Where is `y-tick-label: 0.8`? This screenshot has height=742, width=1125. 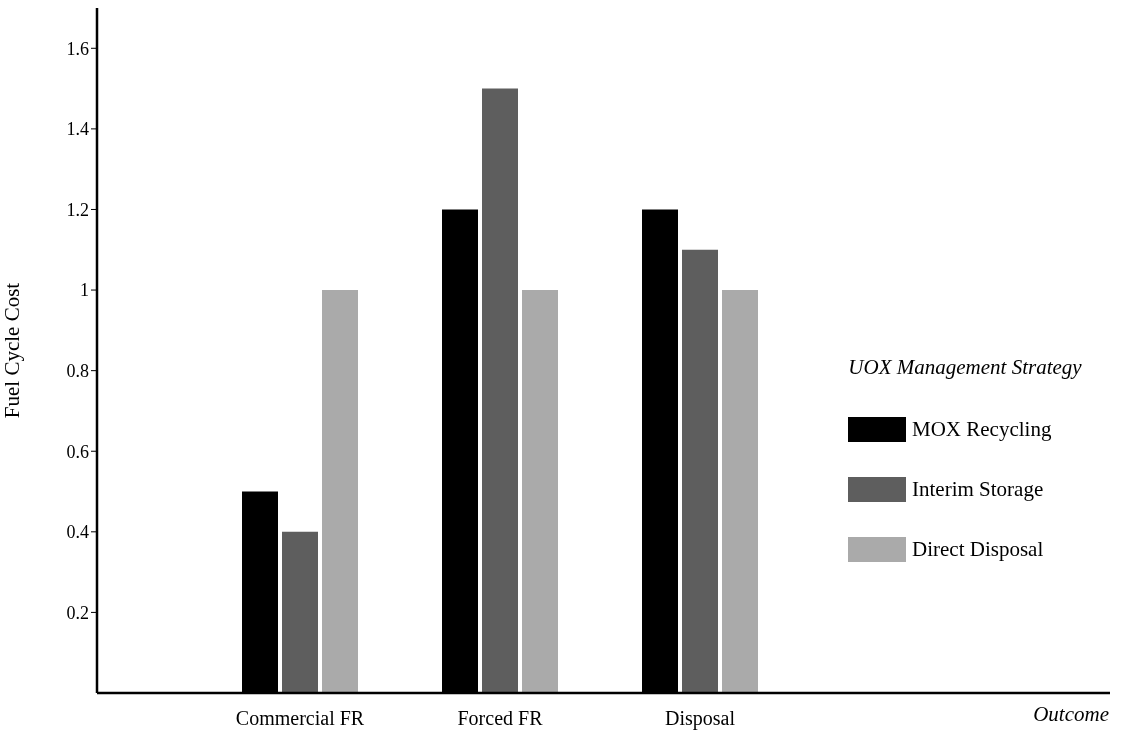 y-tick-label: 0.8 is located at coordinates (77, 371).